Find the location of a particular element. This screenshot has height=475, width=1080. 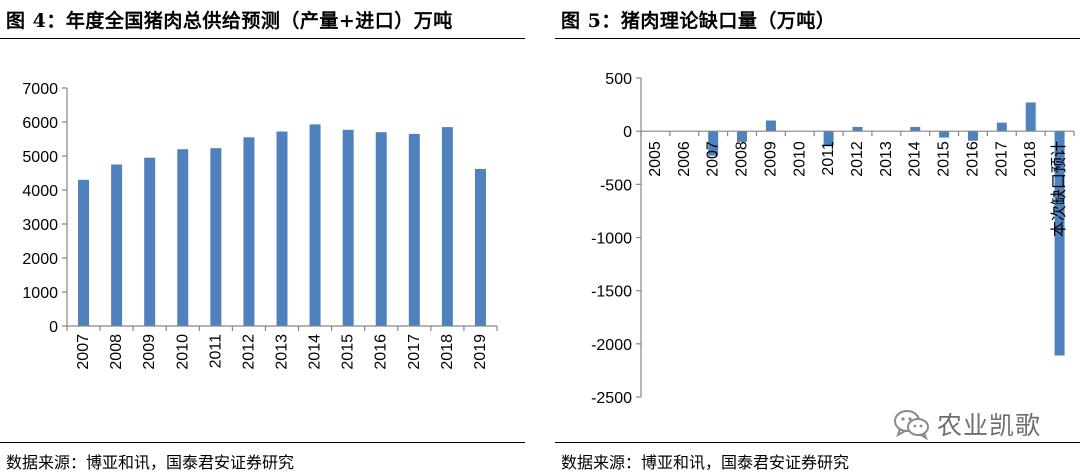

y-tick-label: 1000 is located at coordinates (40, 293).